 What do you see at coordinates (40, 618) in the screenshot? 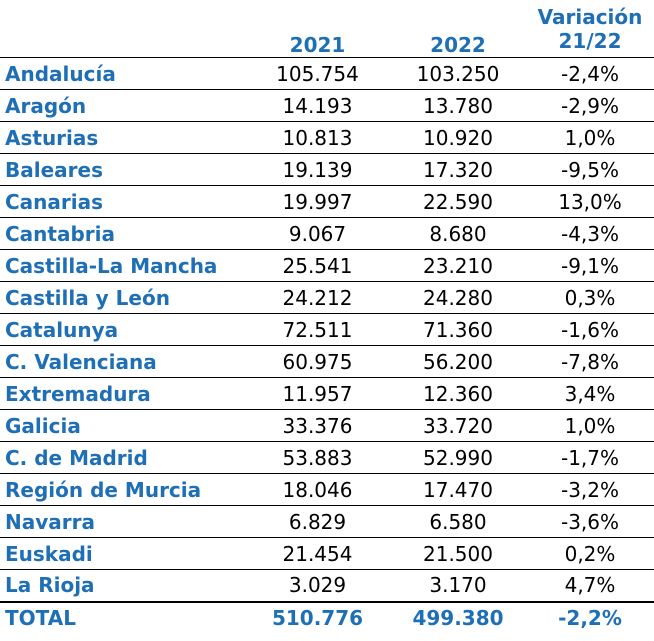
I see `total-region-cell: TOTAL` at bounding box center [40, 618].